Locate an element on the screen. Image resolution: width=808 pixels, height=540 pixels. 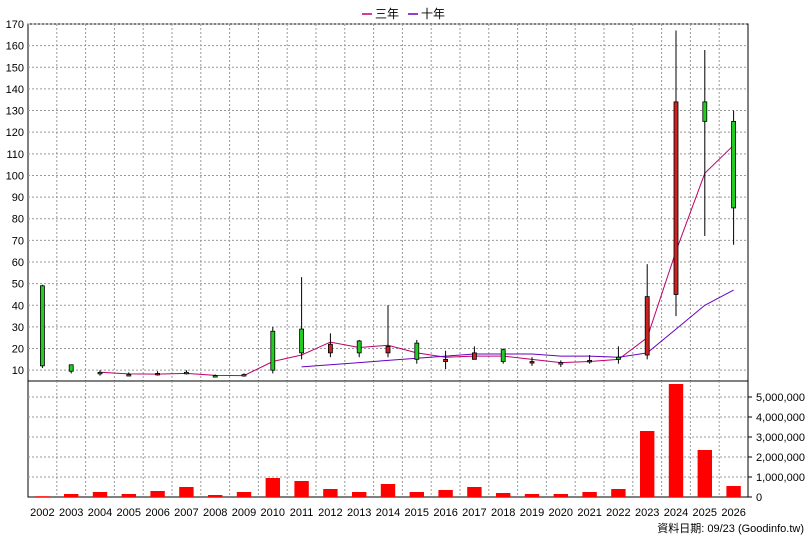
data-date-footer: 資料日期: 09/23 (Goodinfo.tw) is located at coordinates (730, 528).